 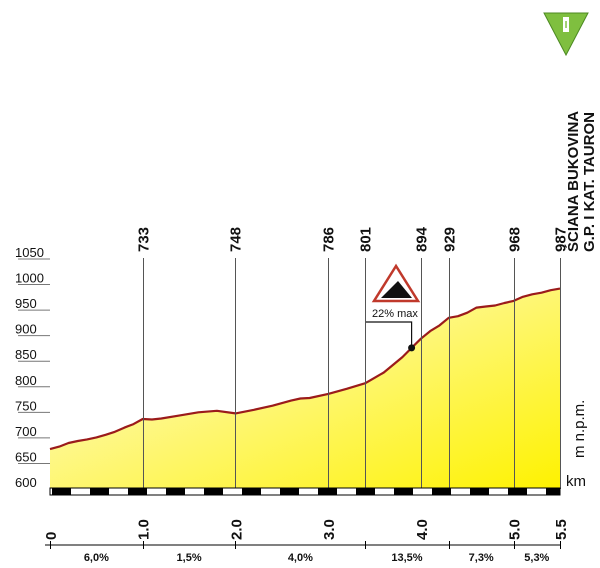 What do you see at coordinates (26, 456) in the screenshot?
I see `y-tick-label: 650` at bounding box center [26, 456].